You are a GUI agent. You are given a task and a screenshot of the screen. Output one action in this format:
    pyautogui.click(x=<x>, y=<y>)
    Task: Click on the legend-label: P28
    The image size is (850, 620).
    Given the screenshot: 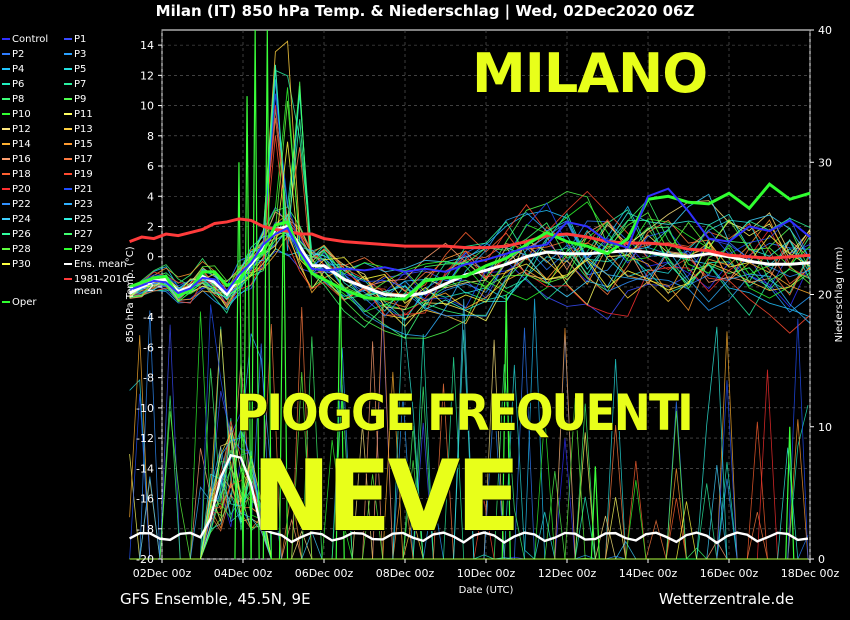 What is the action you would take?
    pyautogui.click(x=21, y=249)
    